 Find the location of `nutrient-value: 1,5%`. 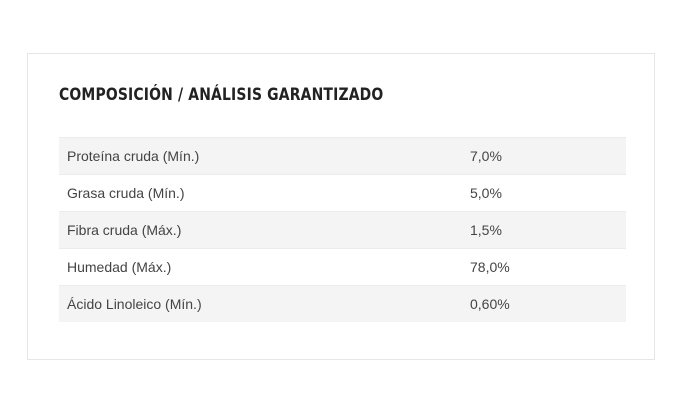

nutrient-value: 1,5% is located at coordinates (486, 230).